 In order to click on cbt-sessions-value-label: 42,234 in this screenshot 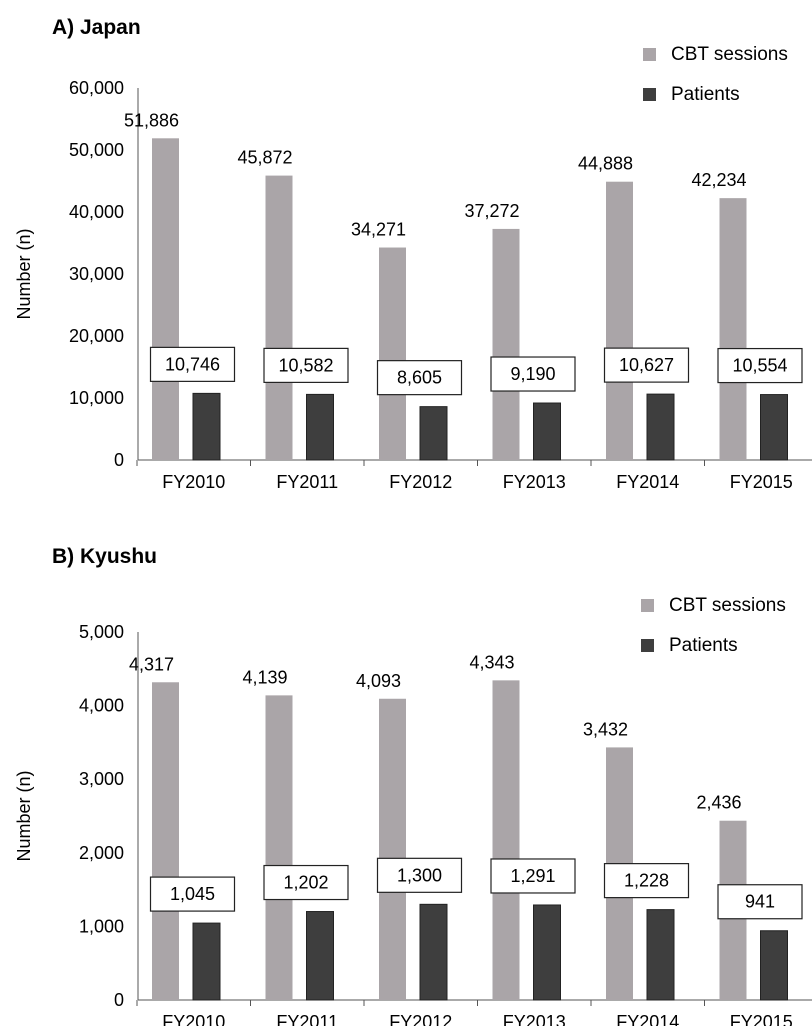, I will do `click(718, 180)`.